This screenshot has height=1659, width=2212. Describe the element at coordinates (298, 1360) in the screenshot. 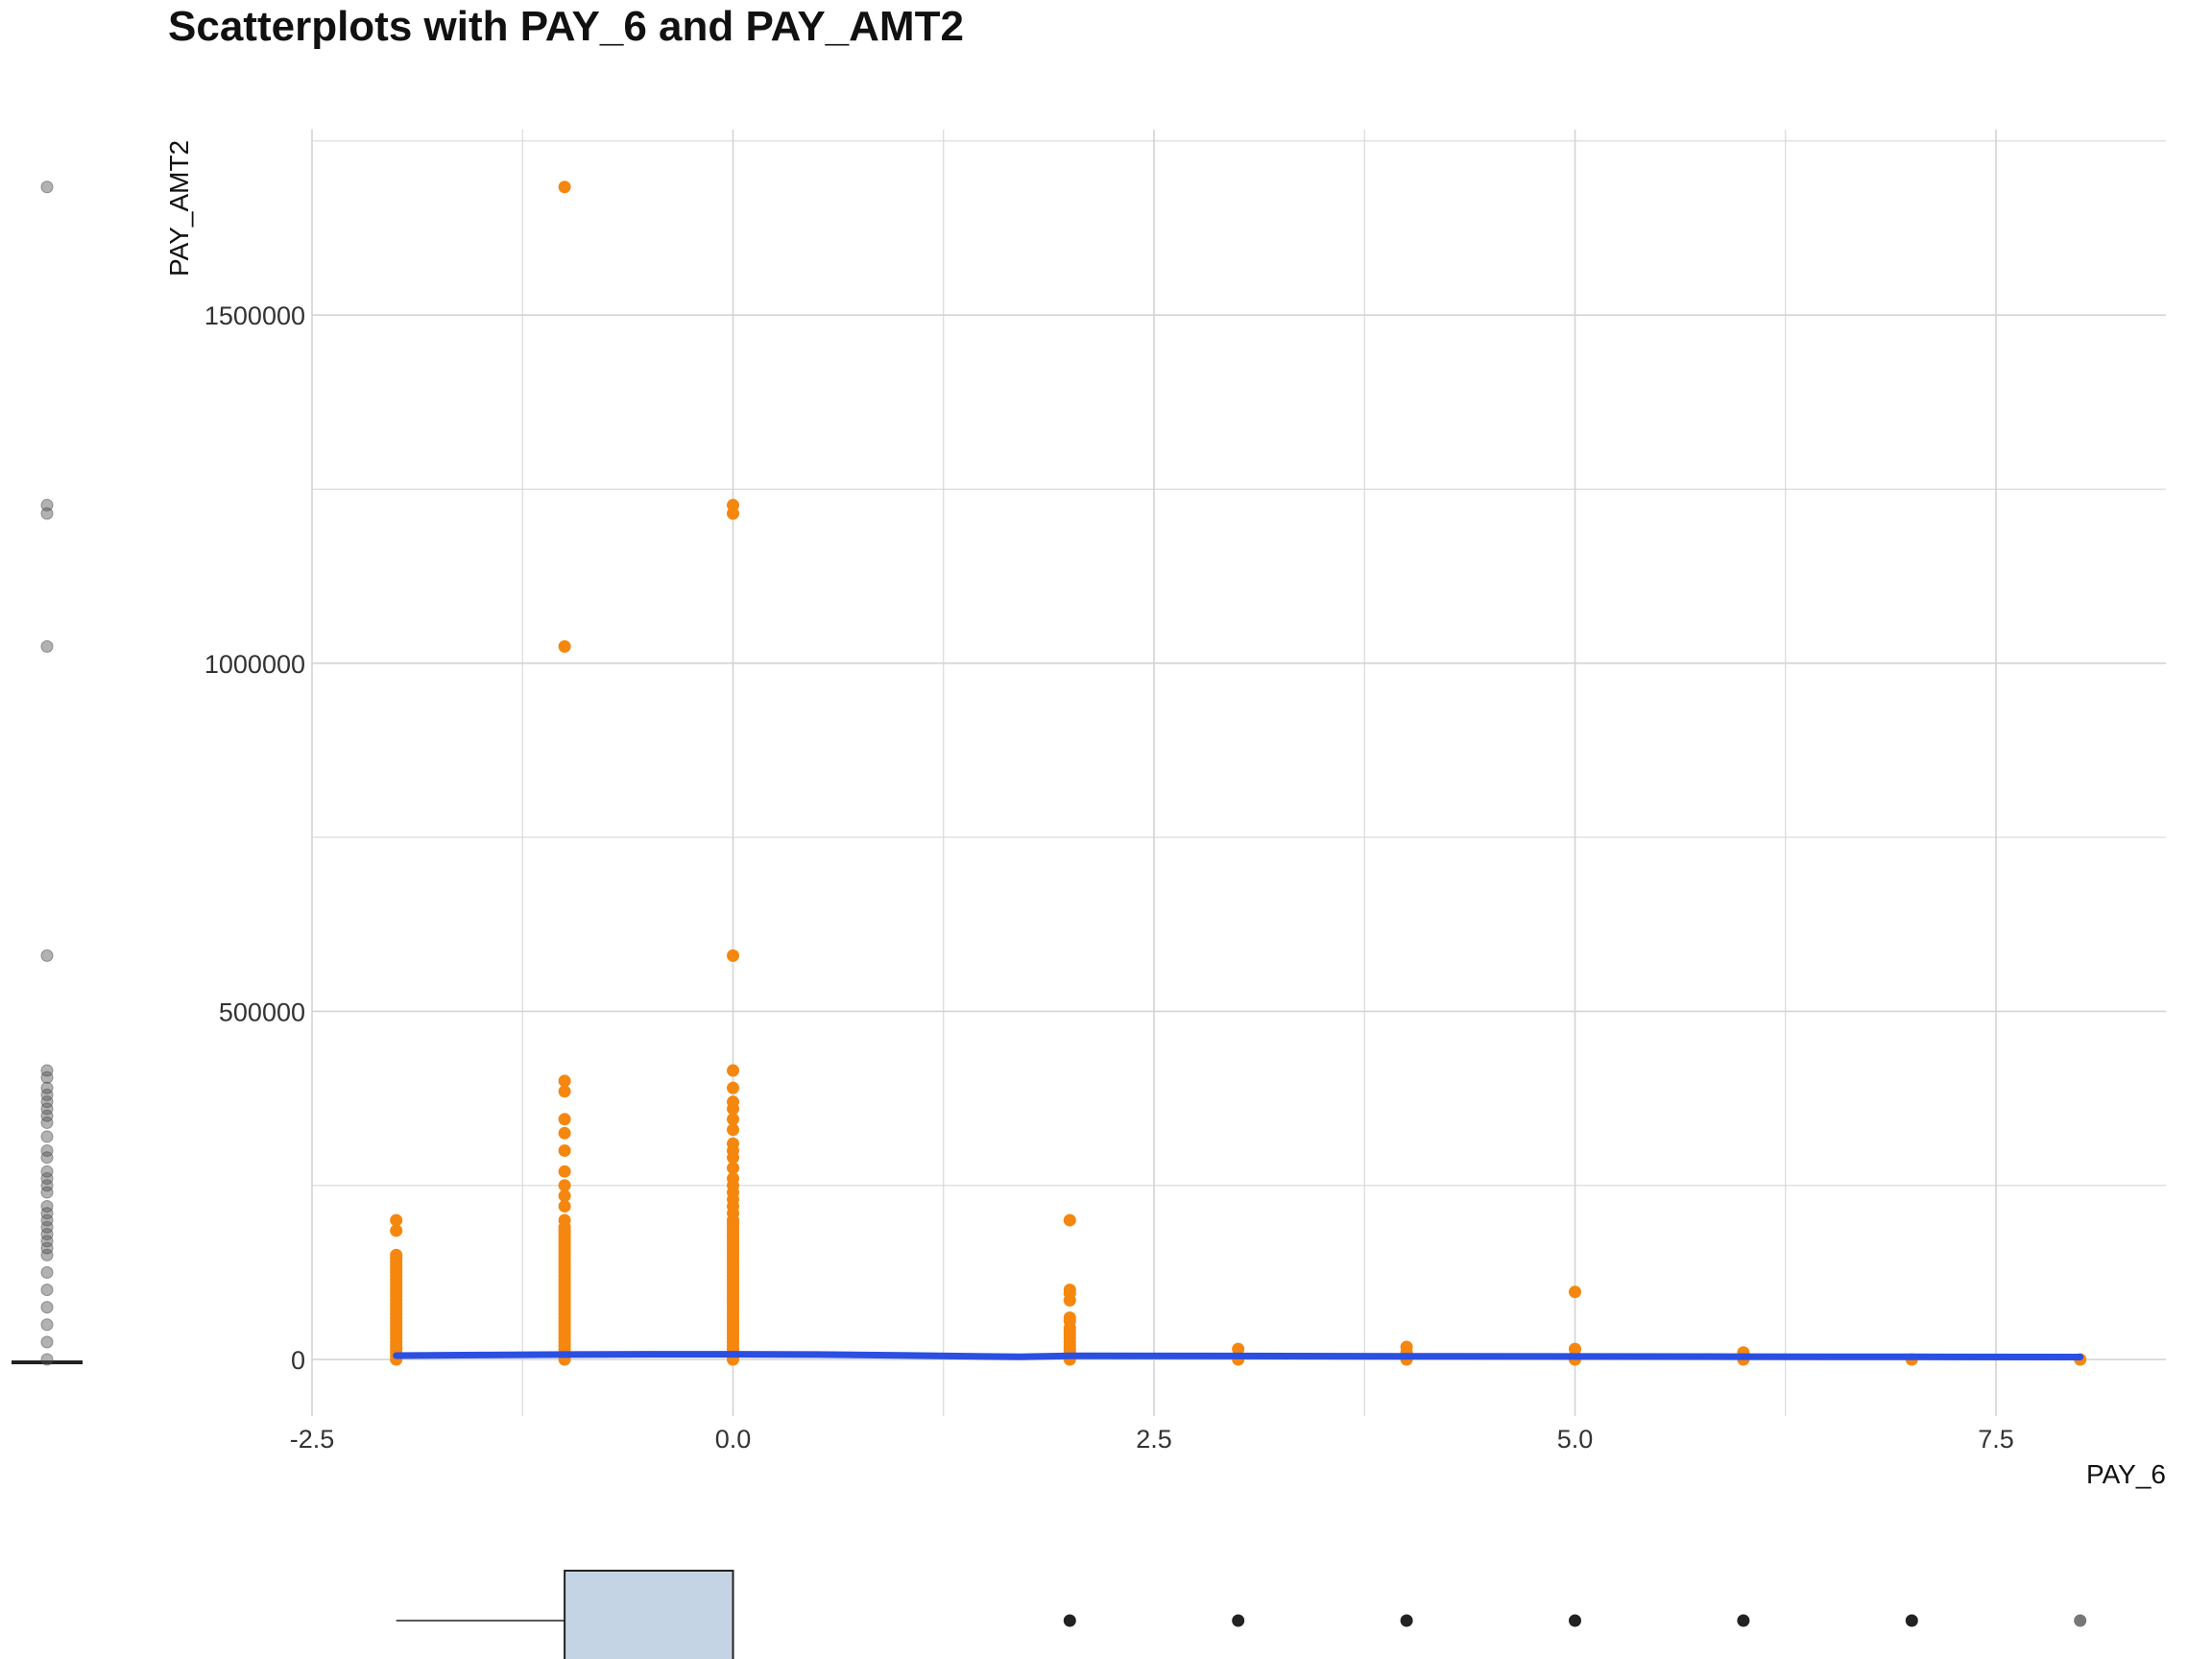

I see `y-tick-label: 0` at that location.